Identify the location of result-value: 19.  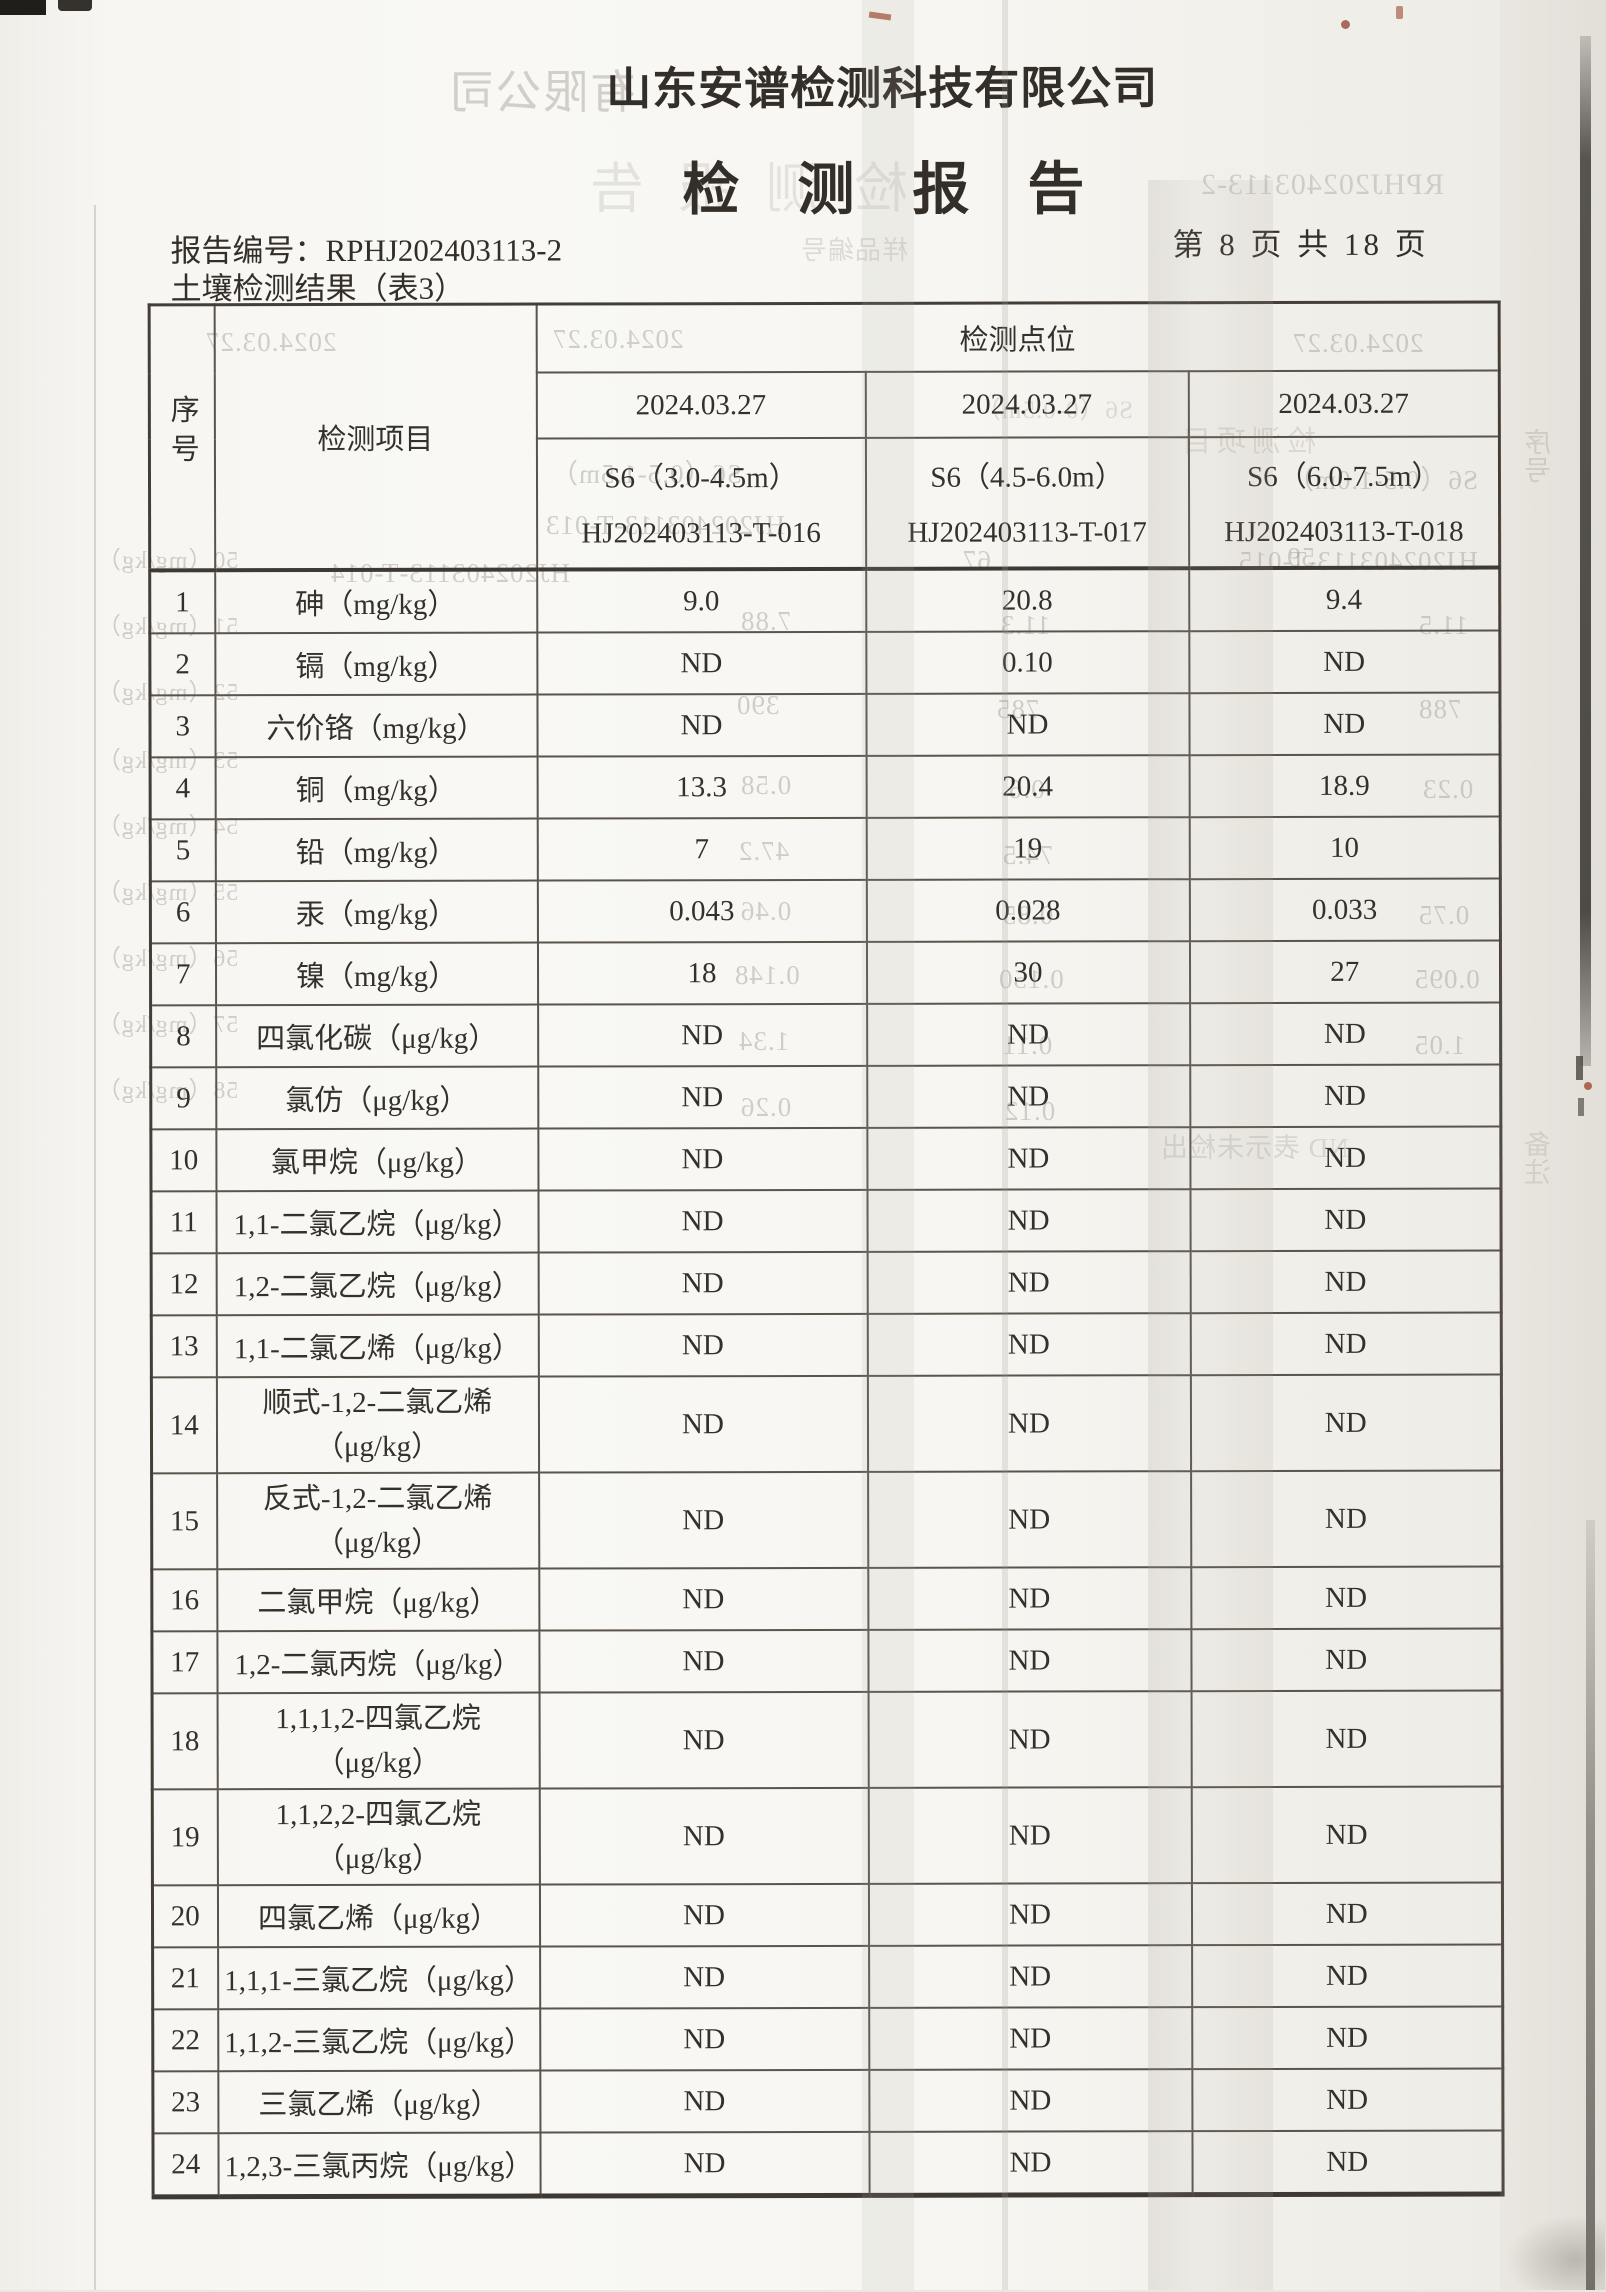
(1028, 848).